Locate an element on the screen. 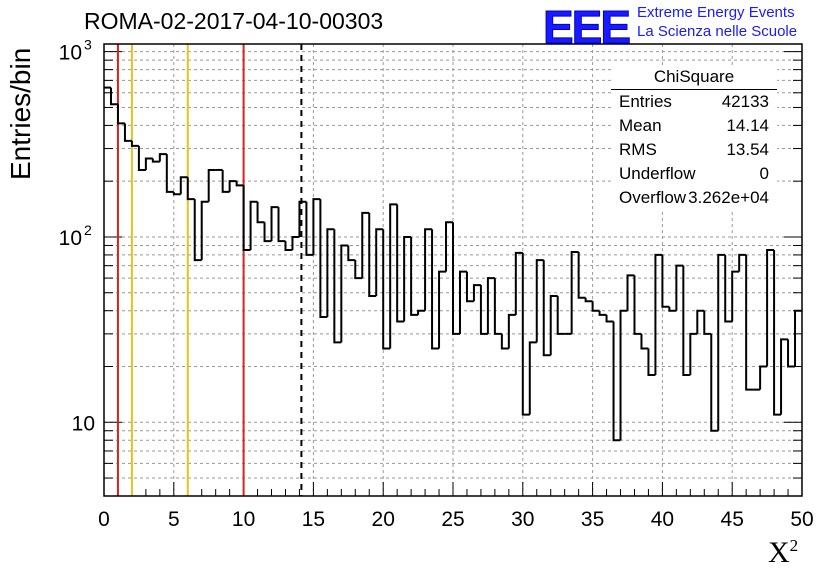 This screenshot has height=572, width=836. logo-line-2: La Scienza nelle Scuole is located at coordinates (717, 31).